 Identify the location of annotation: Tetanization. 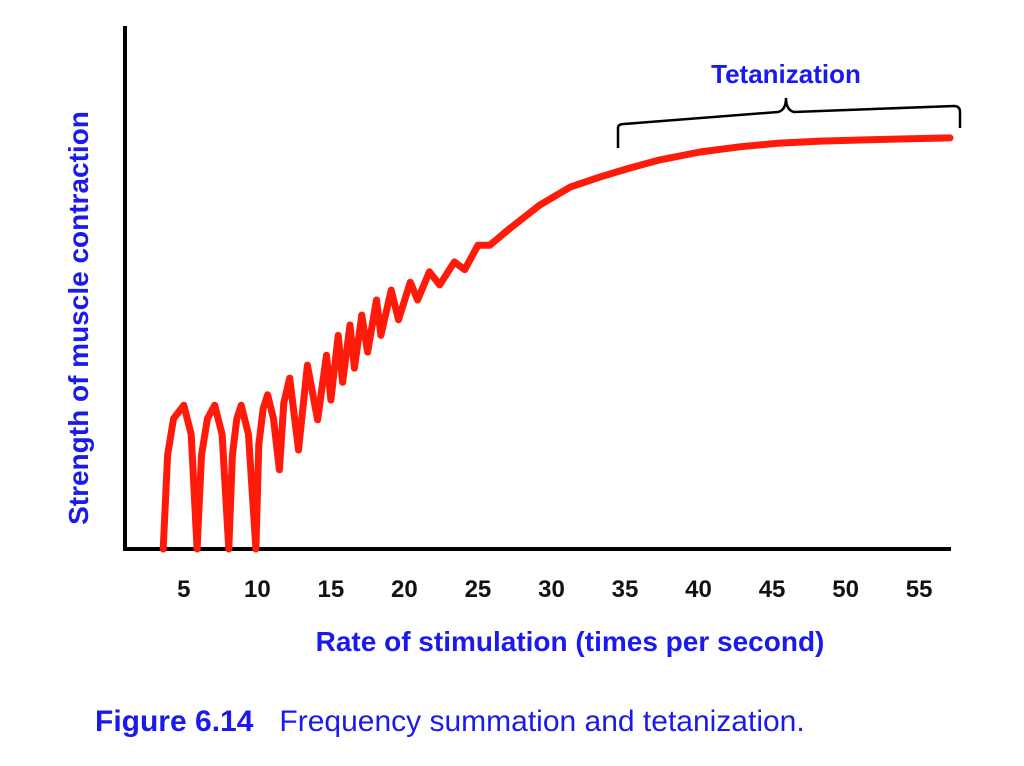
(786, 74).